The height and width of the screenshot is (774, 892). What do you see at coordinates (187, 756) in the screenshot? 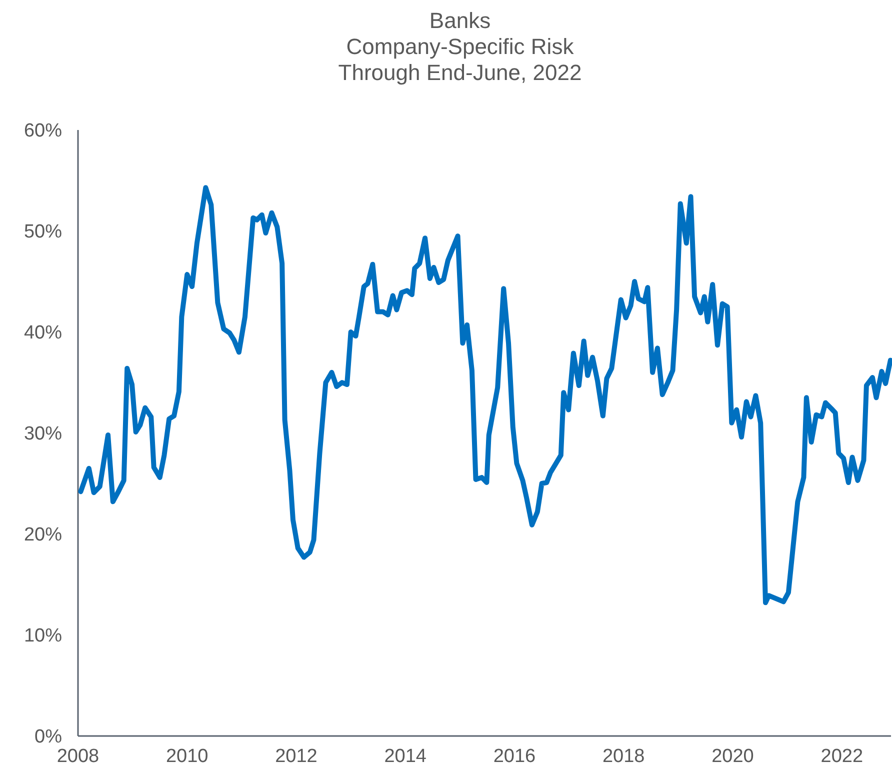
I see `x-tick-label: 2010` at bounding box center [187, 756].